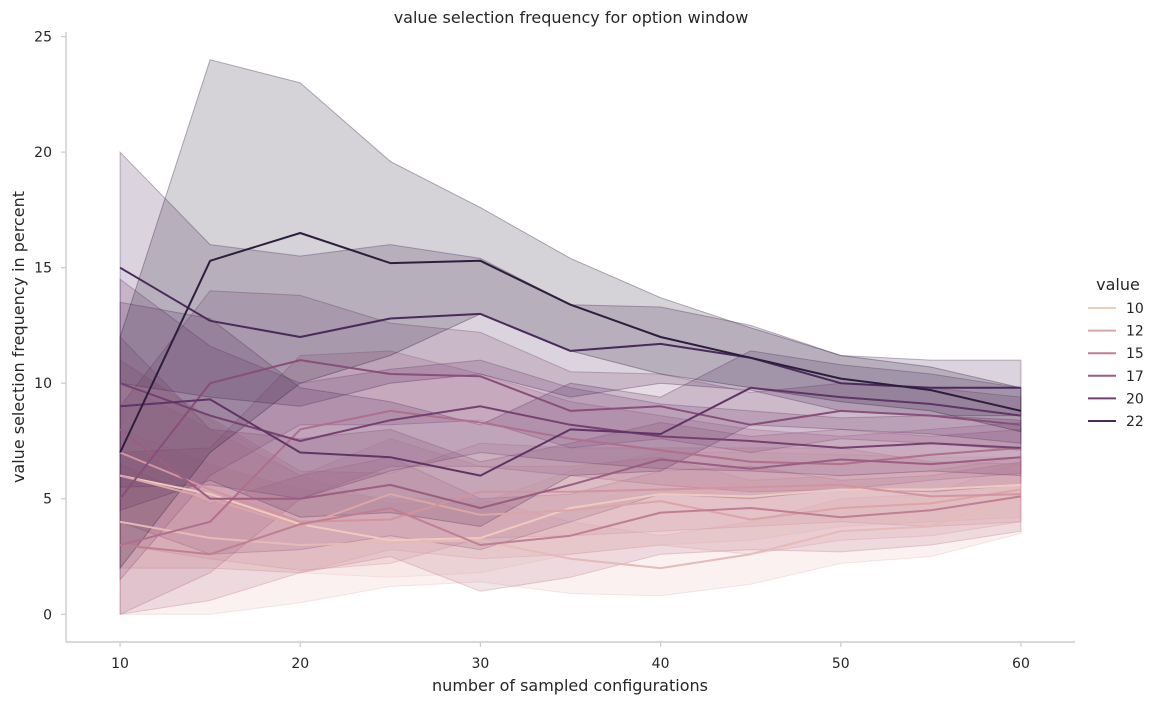  Describe the element at coordinates (43, 38) in the screenshot. I see `y-tick-label: 25` at that location.